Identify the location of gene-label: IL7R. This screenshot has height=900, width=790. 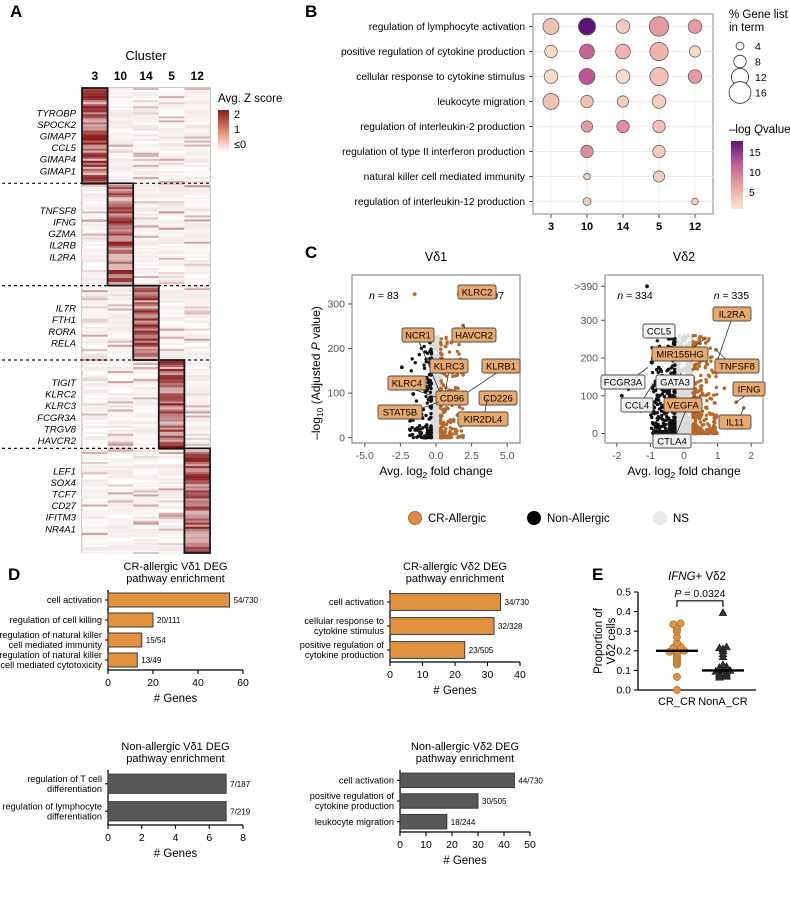
(66, 309).